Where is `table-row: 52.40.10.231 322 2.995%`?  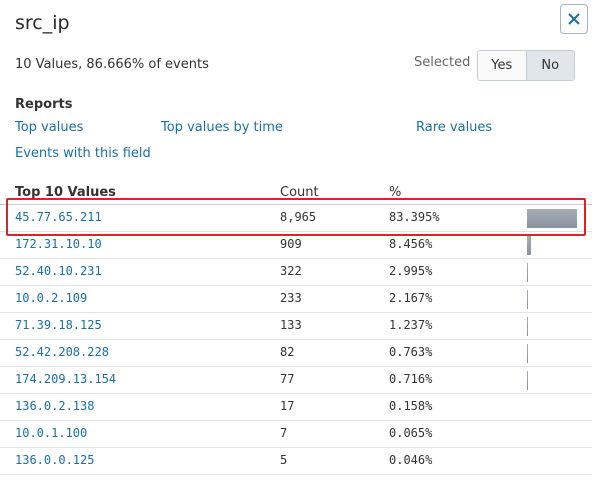 table-row: 52.40.10.231 322 2.995% is located at coordinates (296, 272).